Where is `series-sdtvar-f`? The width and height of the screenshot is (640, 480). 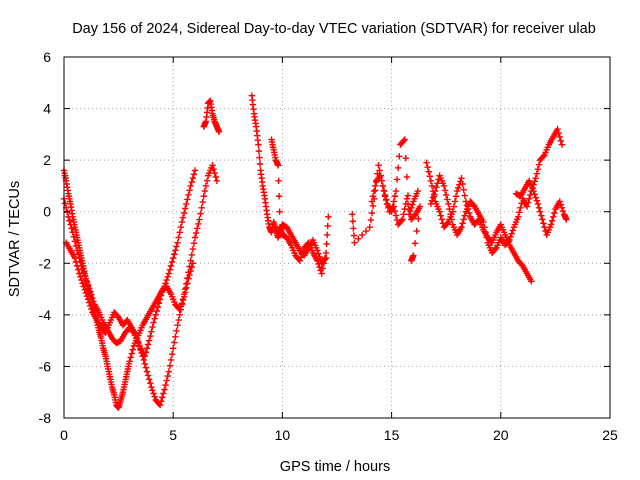
series-sdtvar-f is located at coordinates (300, 206).